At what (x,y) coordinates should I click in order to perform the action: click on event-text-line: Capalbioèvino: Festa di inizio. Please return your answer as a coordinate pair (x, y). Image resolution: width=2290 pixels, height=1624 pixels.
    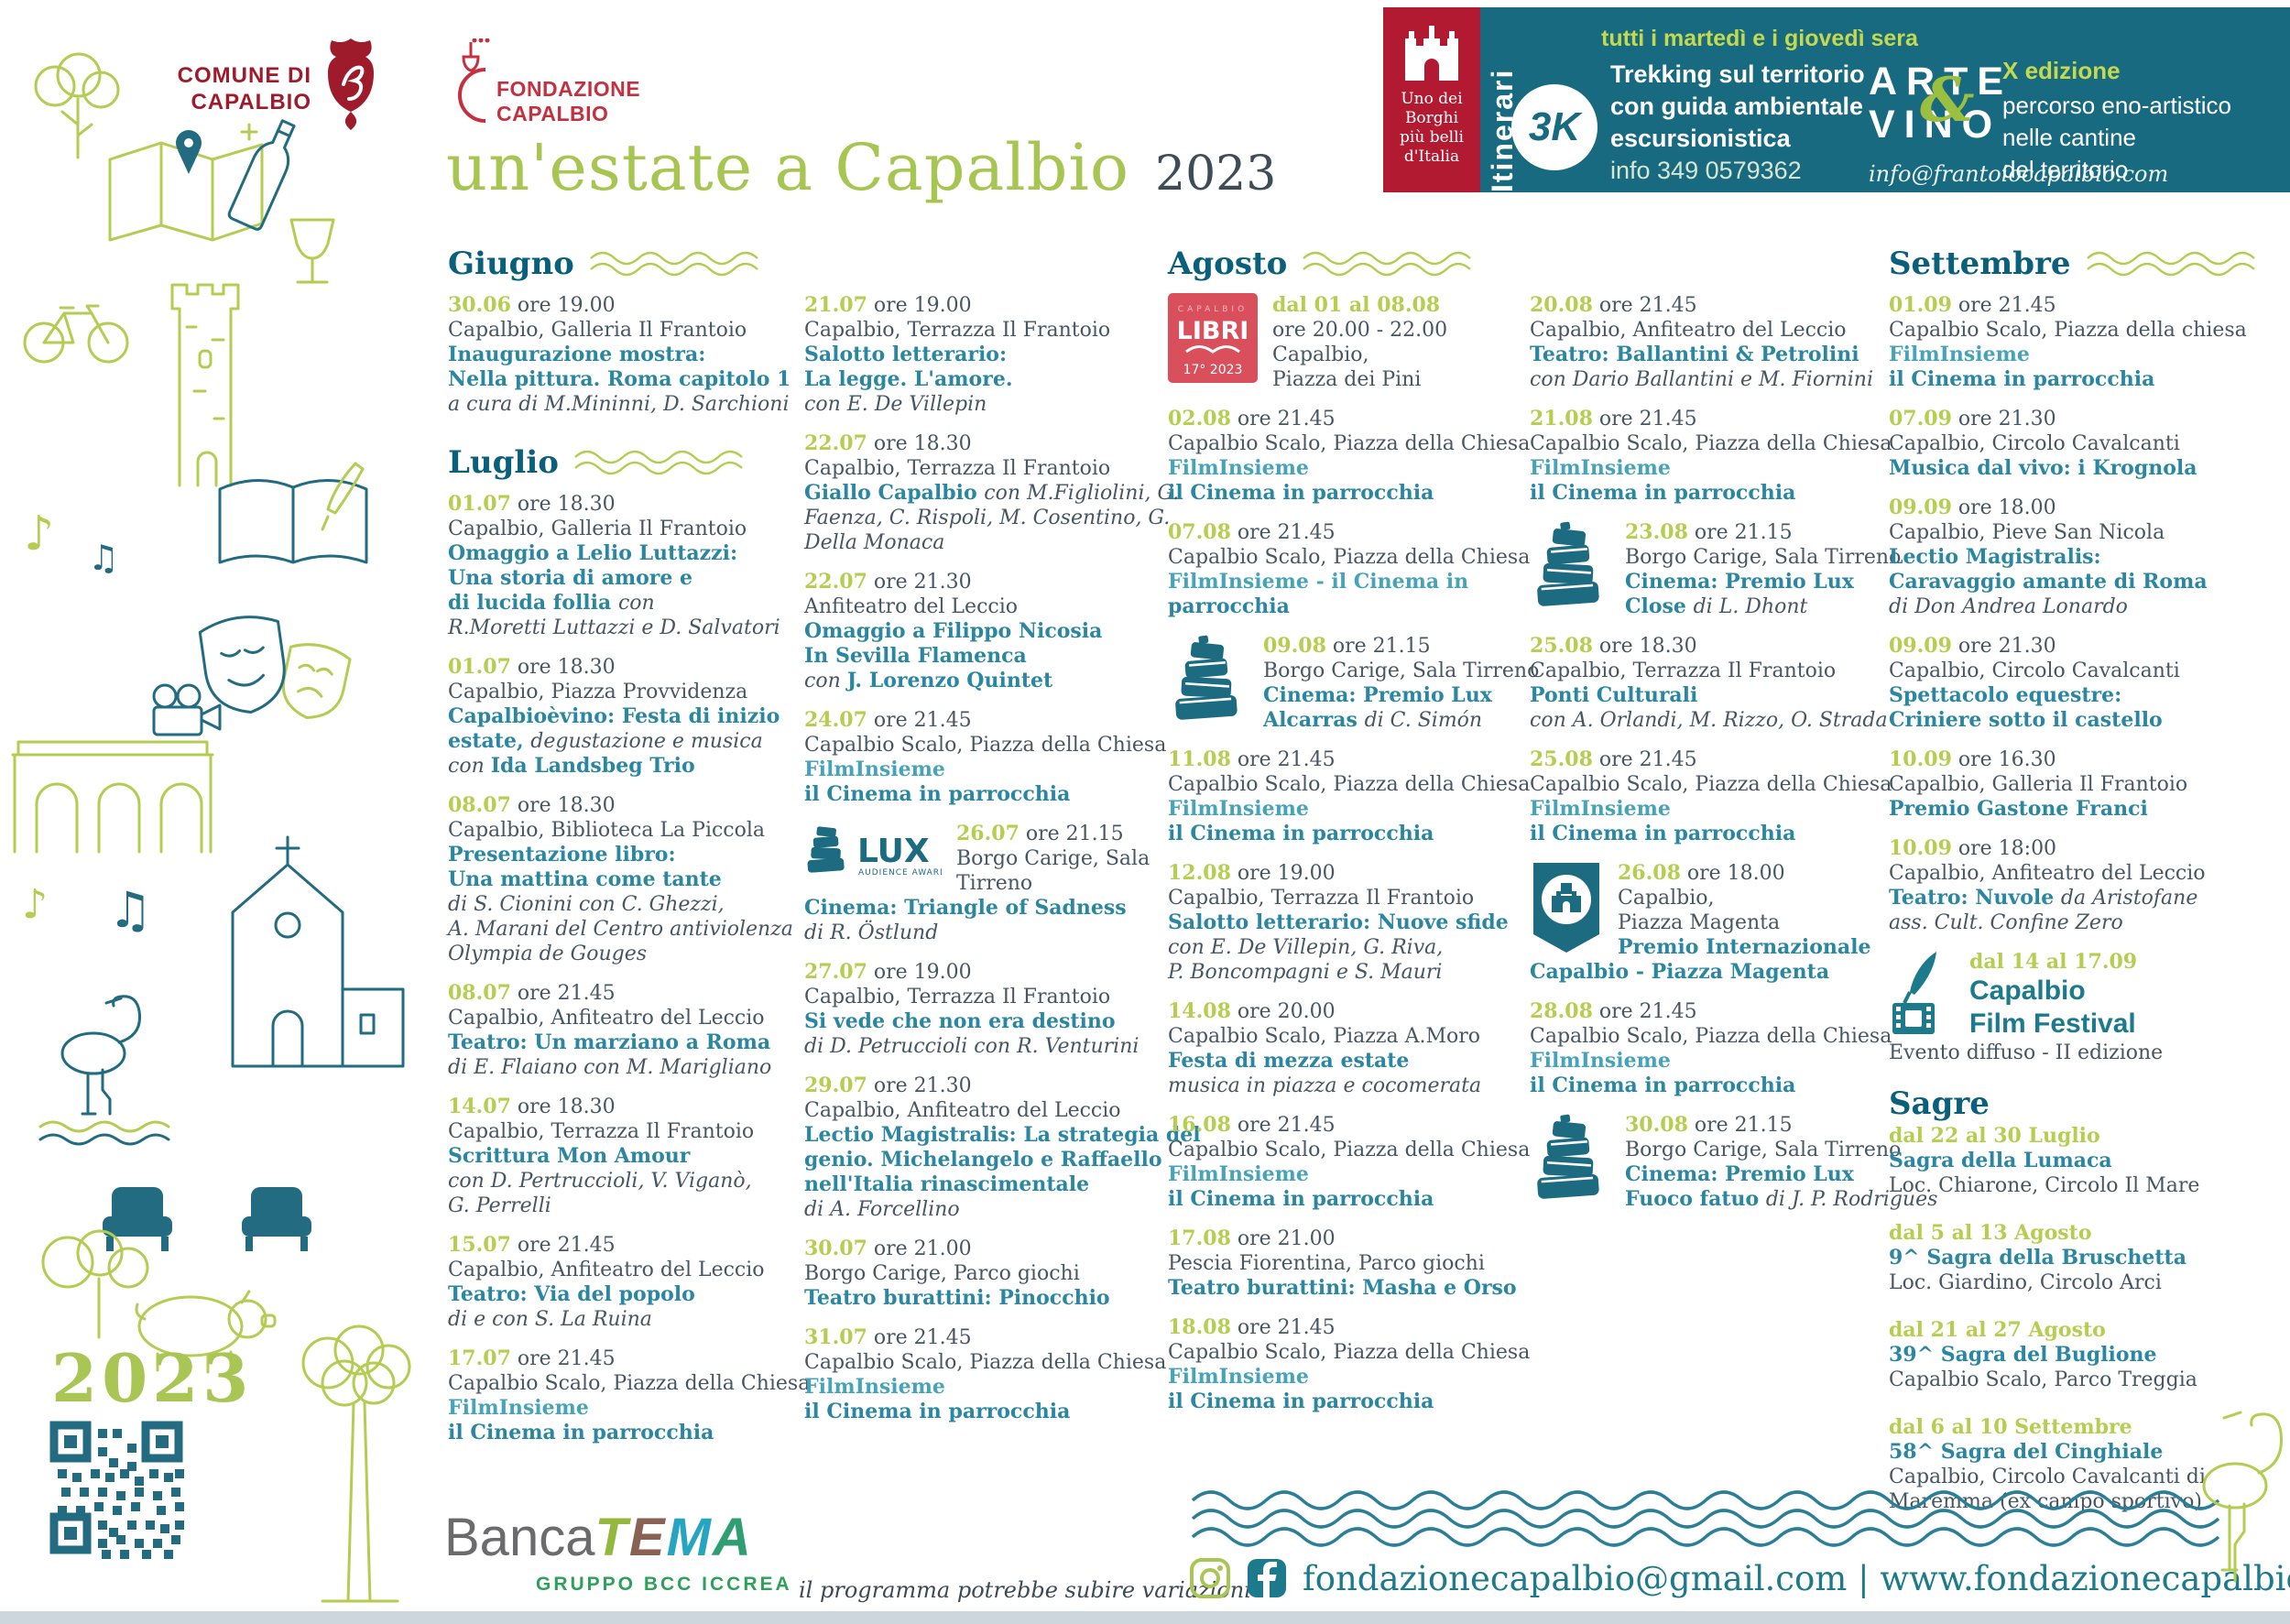
    Looking at the image, I should click on (614, 716).